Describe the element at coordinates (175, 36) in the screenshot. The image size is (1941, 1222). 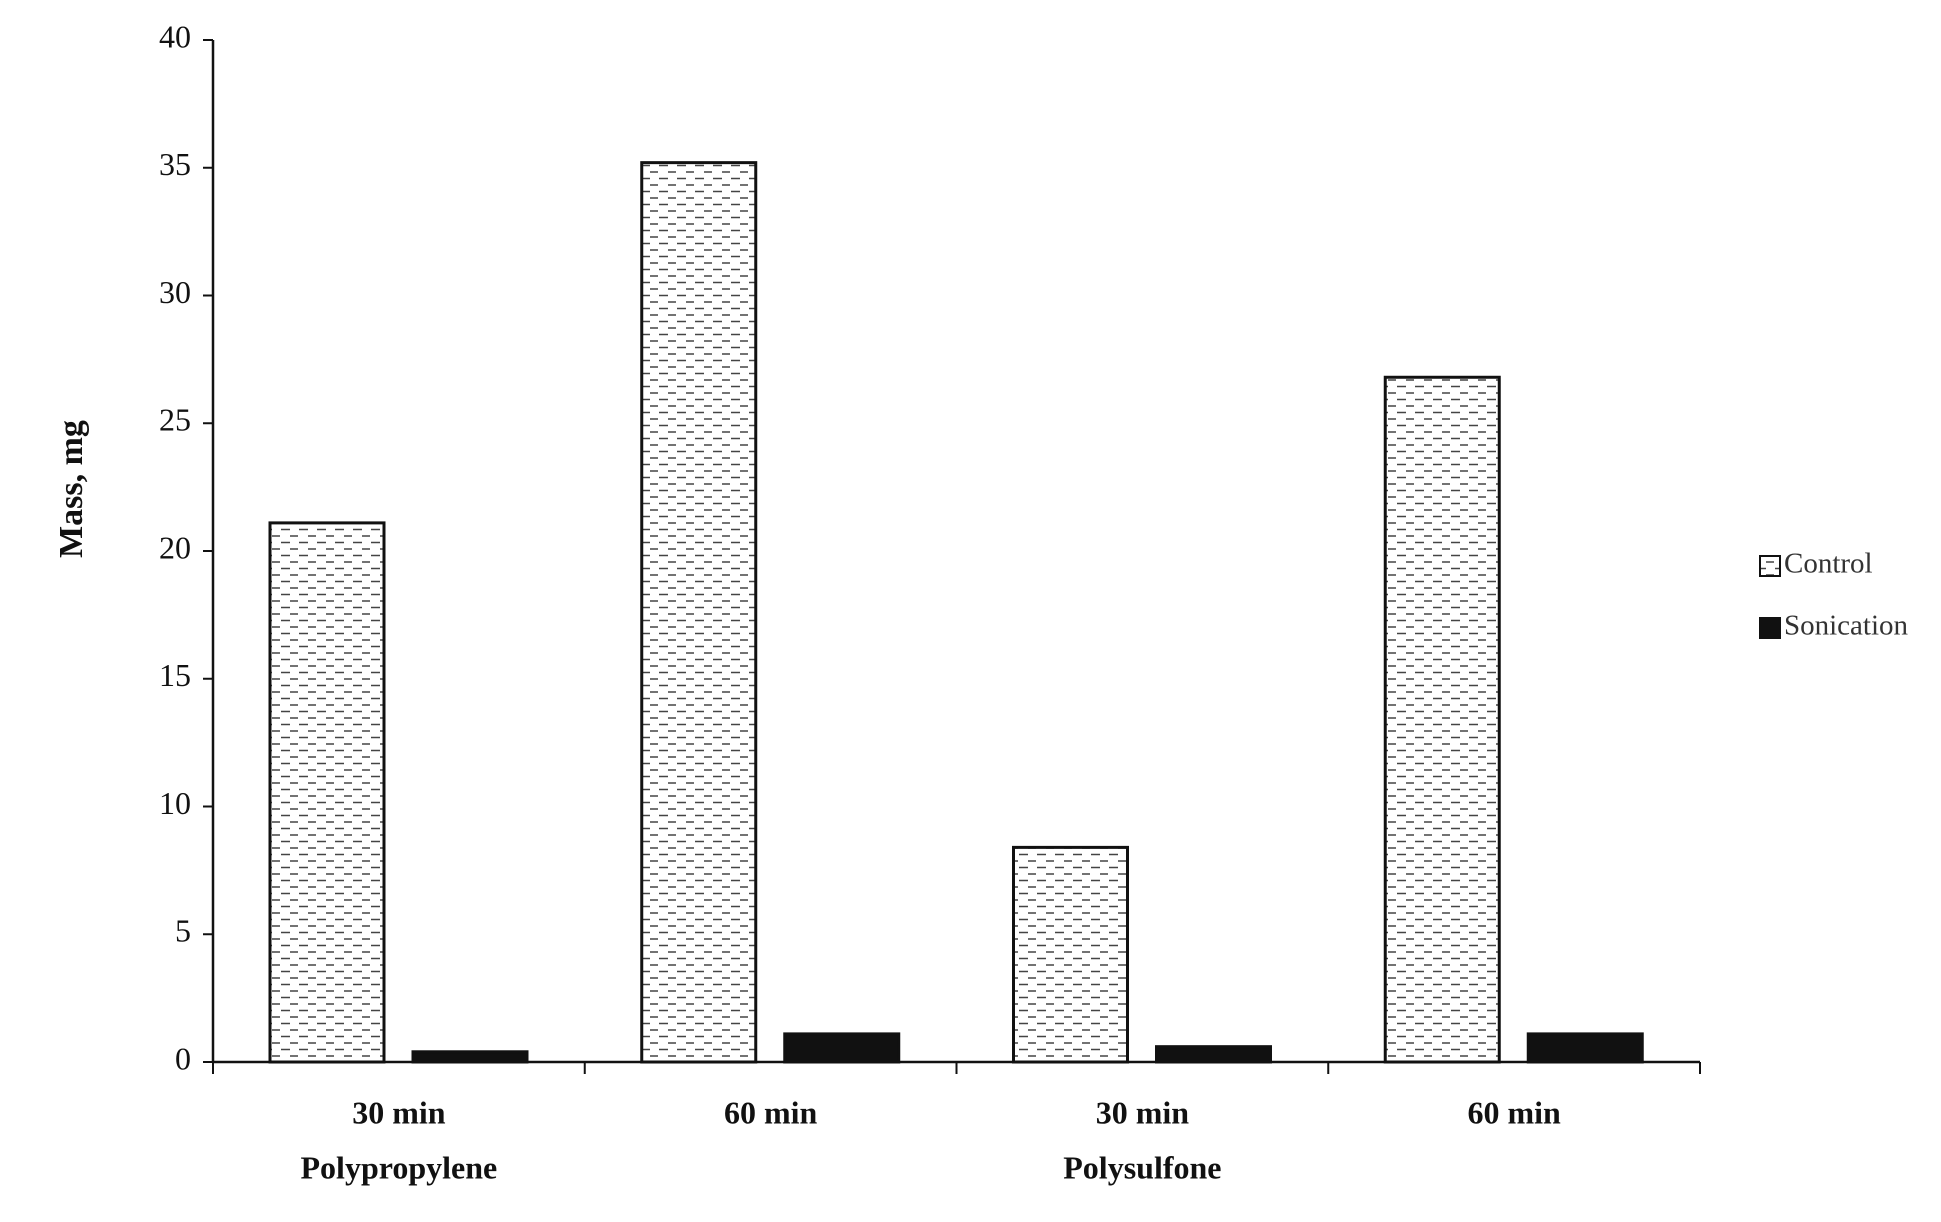
I see `y-tick-label: 40` at that location.